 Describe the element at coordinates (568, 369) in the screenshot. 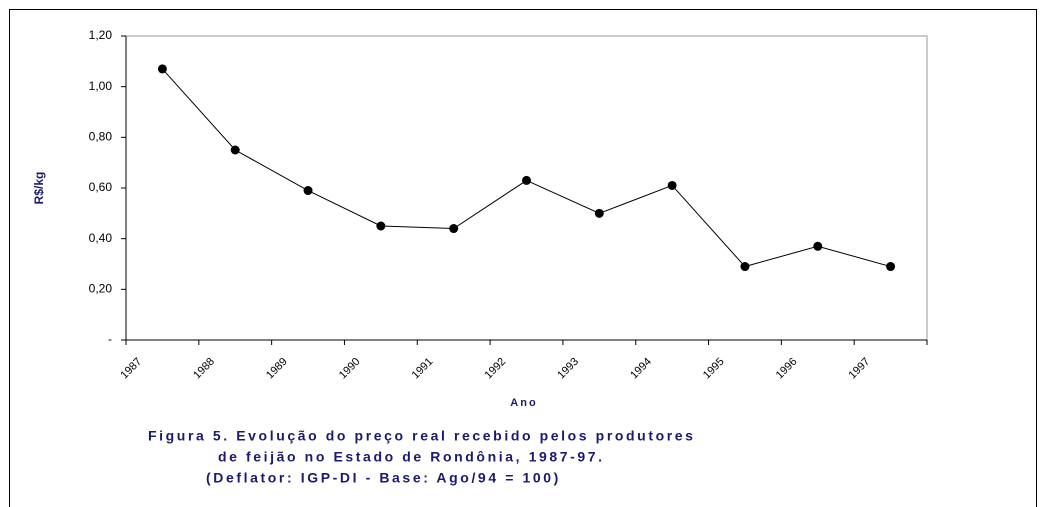

I see `x-tick-label: 1993` at that location.